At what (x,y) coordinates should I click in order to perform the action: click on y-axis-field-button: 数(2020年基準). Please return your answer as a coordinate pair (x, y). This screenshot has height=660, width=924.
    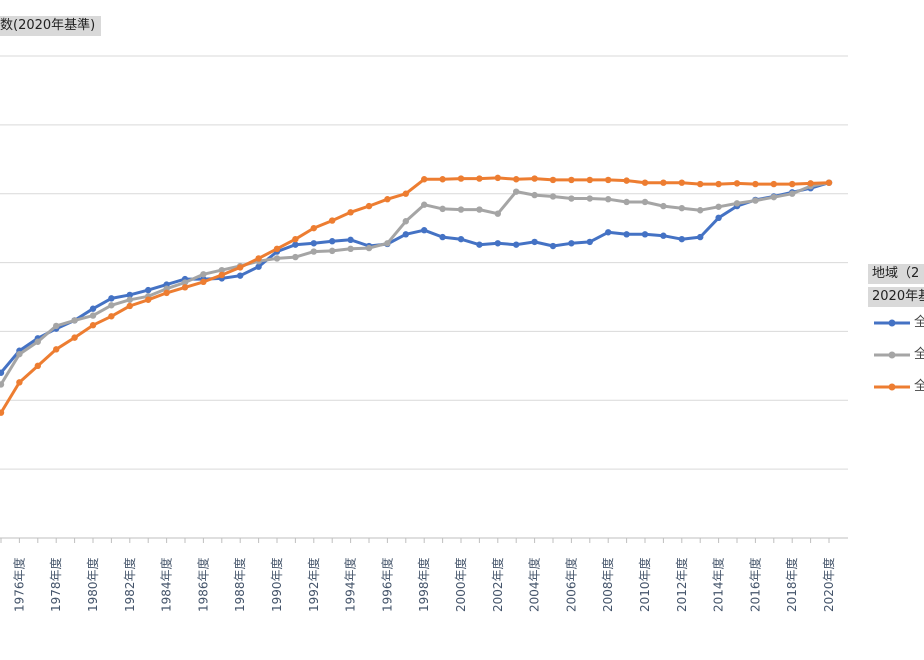
    Looking at the image, I should click on (51, 26).